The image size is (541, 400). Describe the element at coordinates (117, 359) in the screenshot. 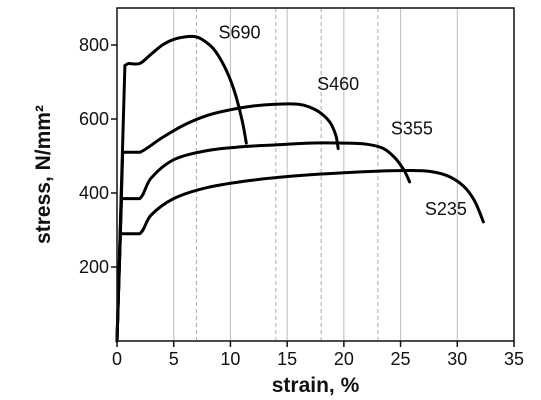

I see `x-tick-label-0: 0` at that location.